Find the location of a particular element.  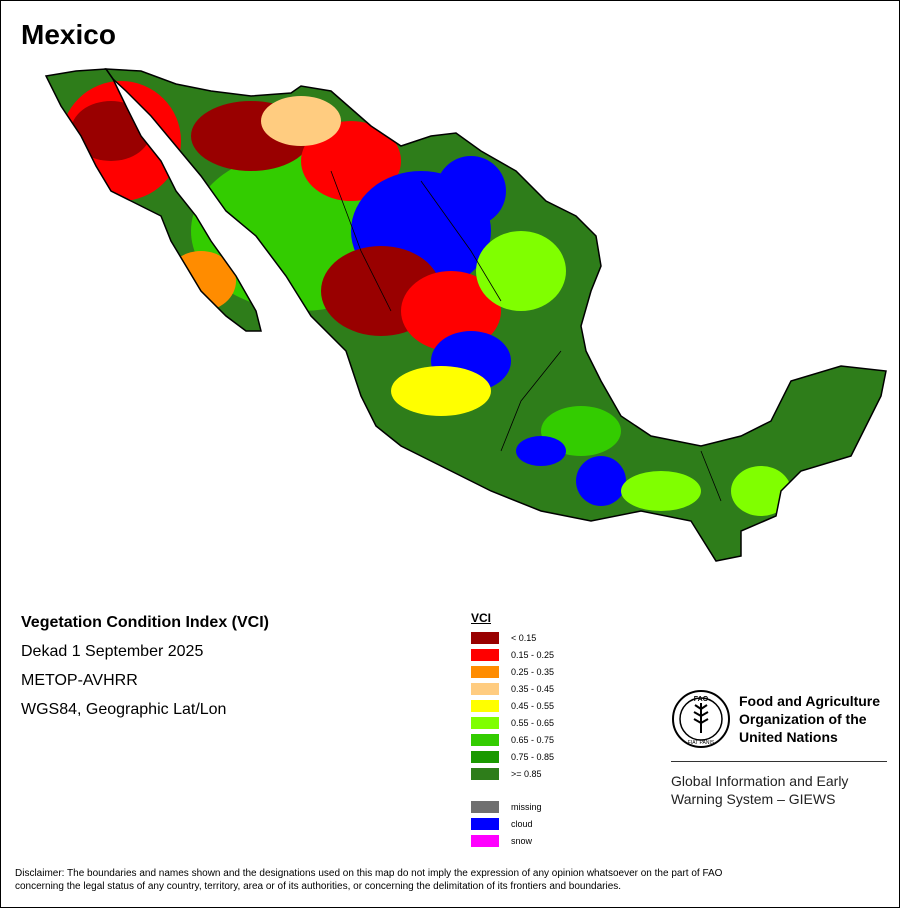

map-title: Mexico is located at coordinates (68, 34).